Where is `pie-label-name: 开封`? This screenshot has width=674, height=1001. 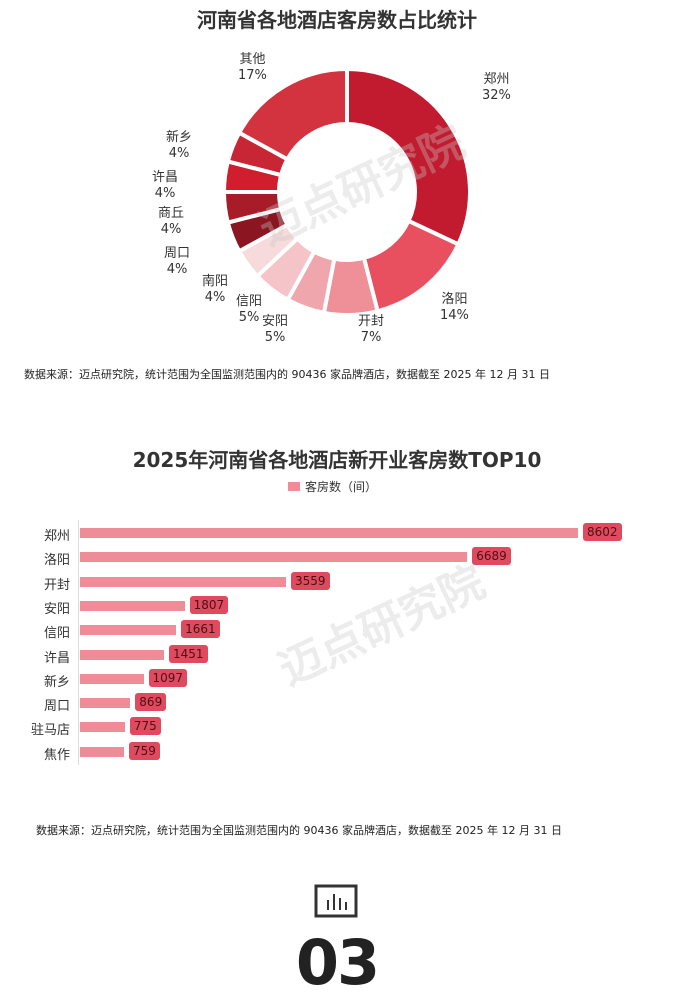 pie-label-name: 开封 is located at coordinates (371, 321).